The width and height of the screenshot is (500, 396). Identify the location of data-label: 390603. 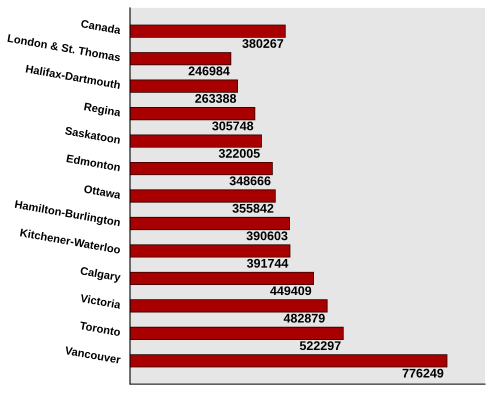
(267, 235).